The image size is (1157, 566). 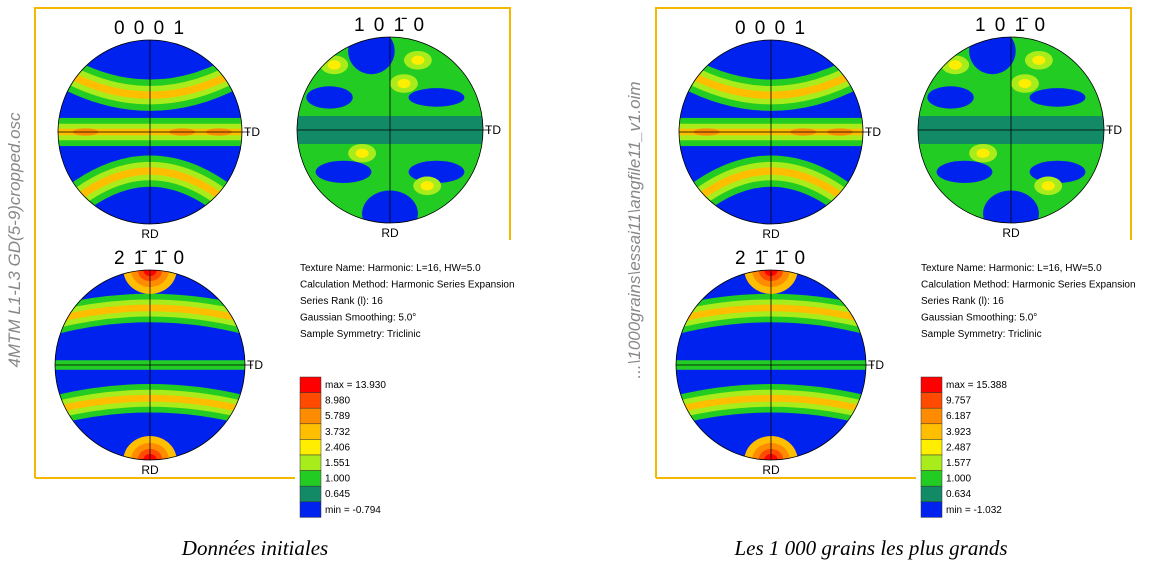 What do you see at coordinates (337, 432) in the screenshot?
I see `legend-label: 3.732` at bounding box center [337, 432].